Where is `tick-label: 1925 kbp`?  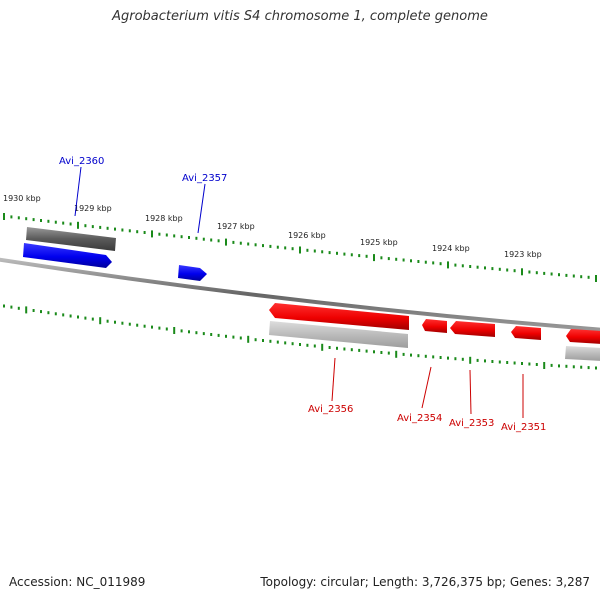
tick-label: 1925 kbp is located at coordinates (379, 242).